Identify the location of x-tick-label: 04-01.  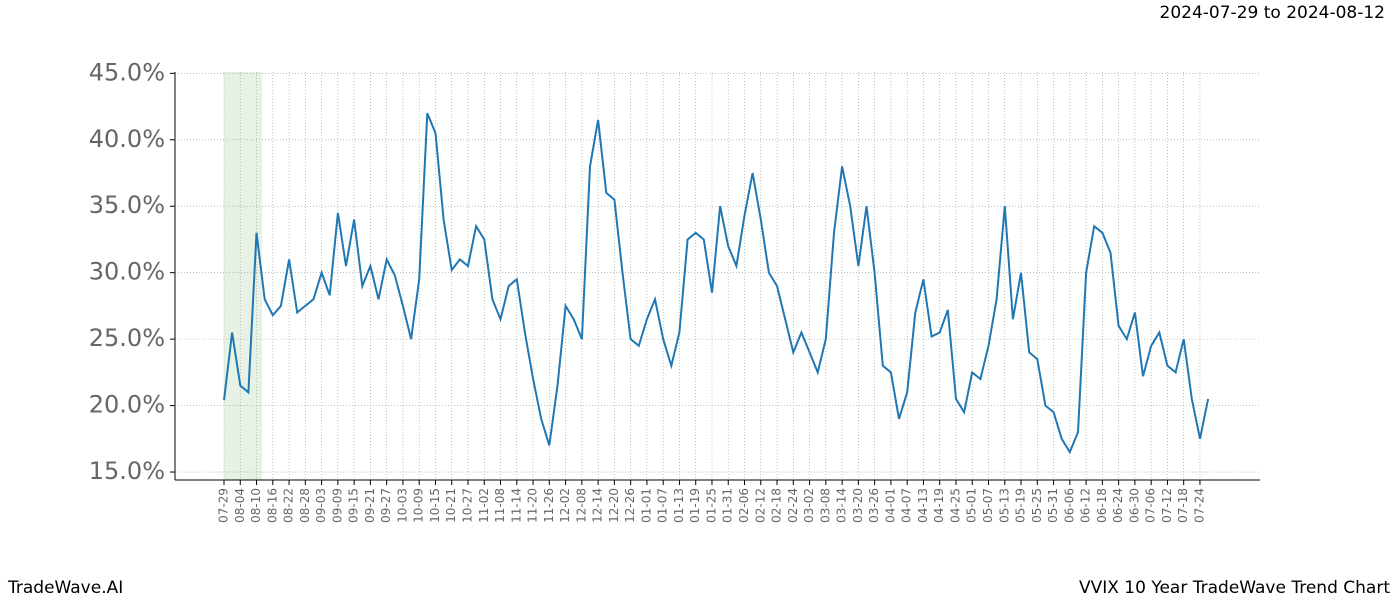
(890, 505).